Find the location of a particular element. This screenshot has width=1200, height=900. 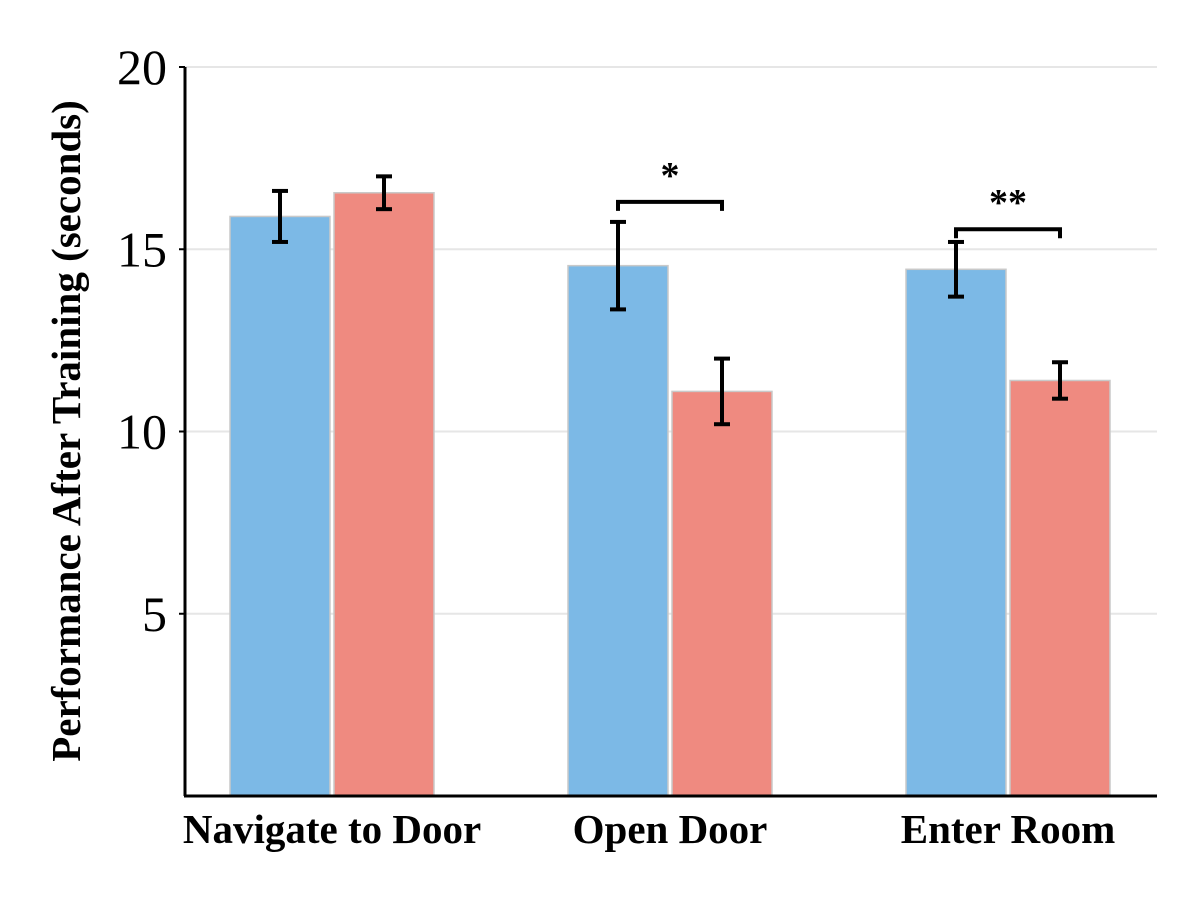

significance-markers: *** is located at coordinates (839, 197).